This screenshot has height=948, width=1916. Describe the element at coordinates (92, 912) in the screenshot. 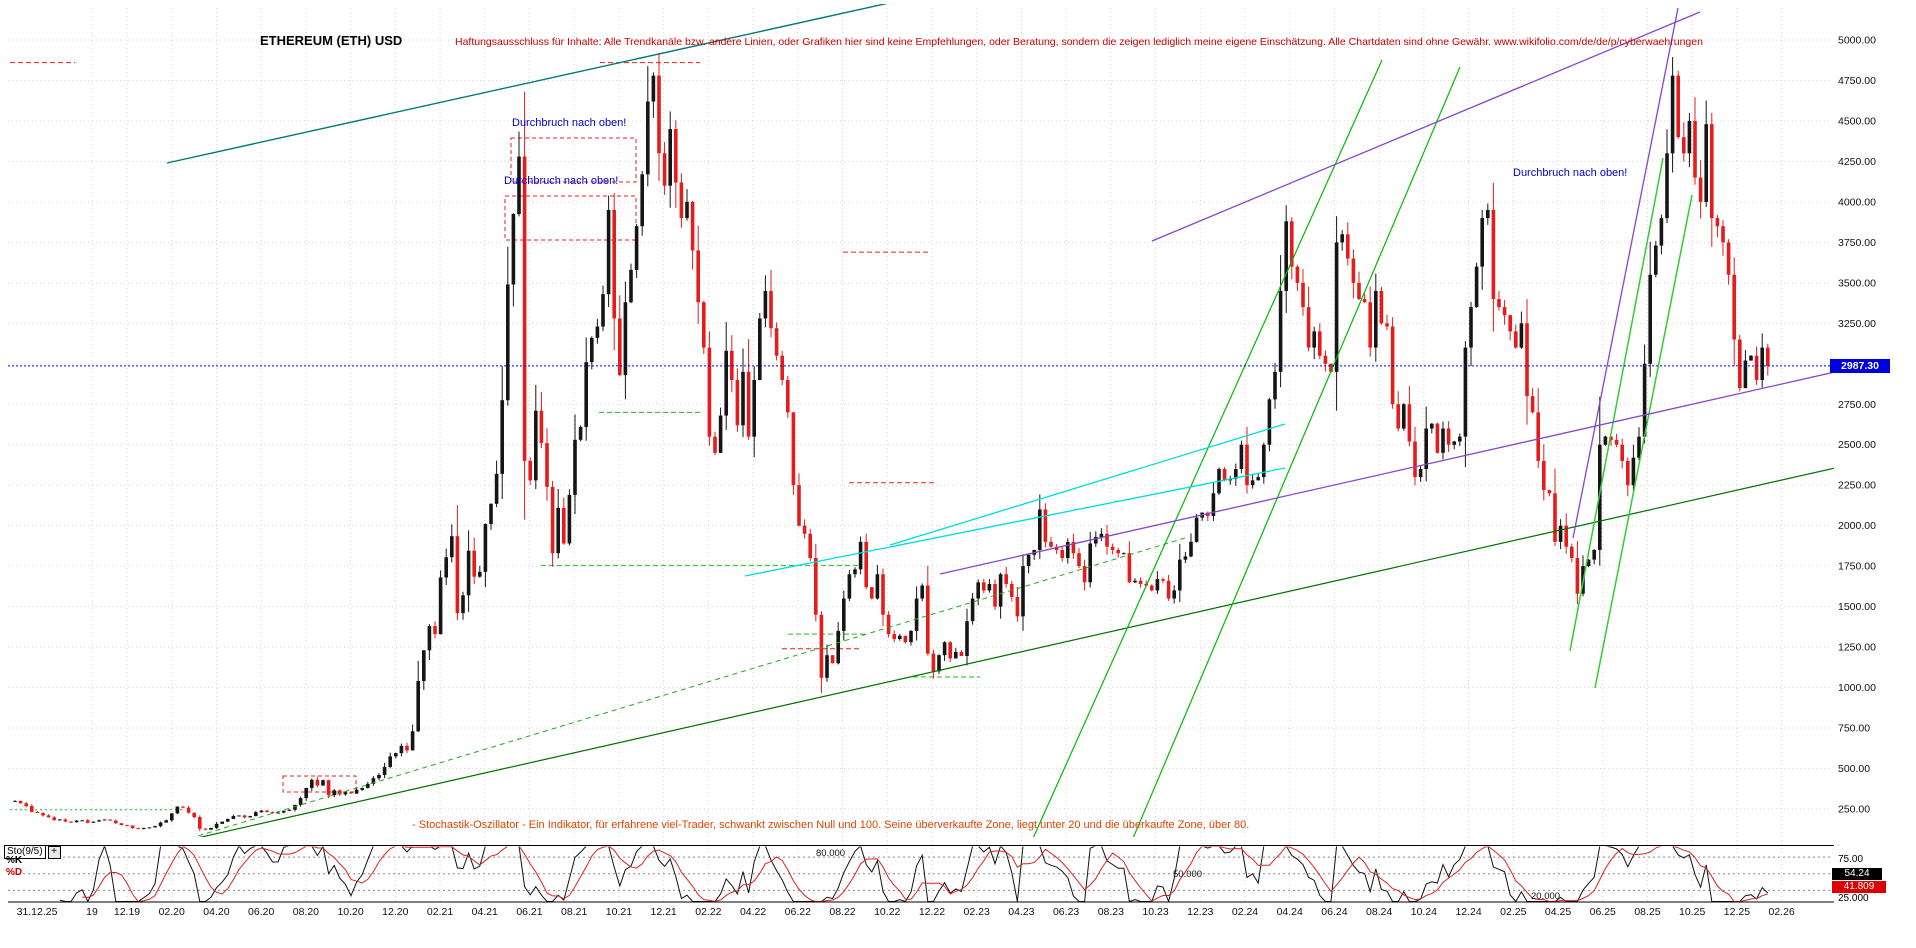

I see `svg-text: 19` at that location.